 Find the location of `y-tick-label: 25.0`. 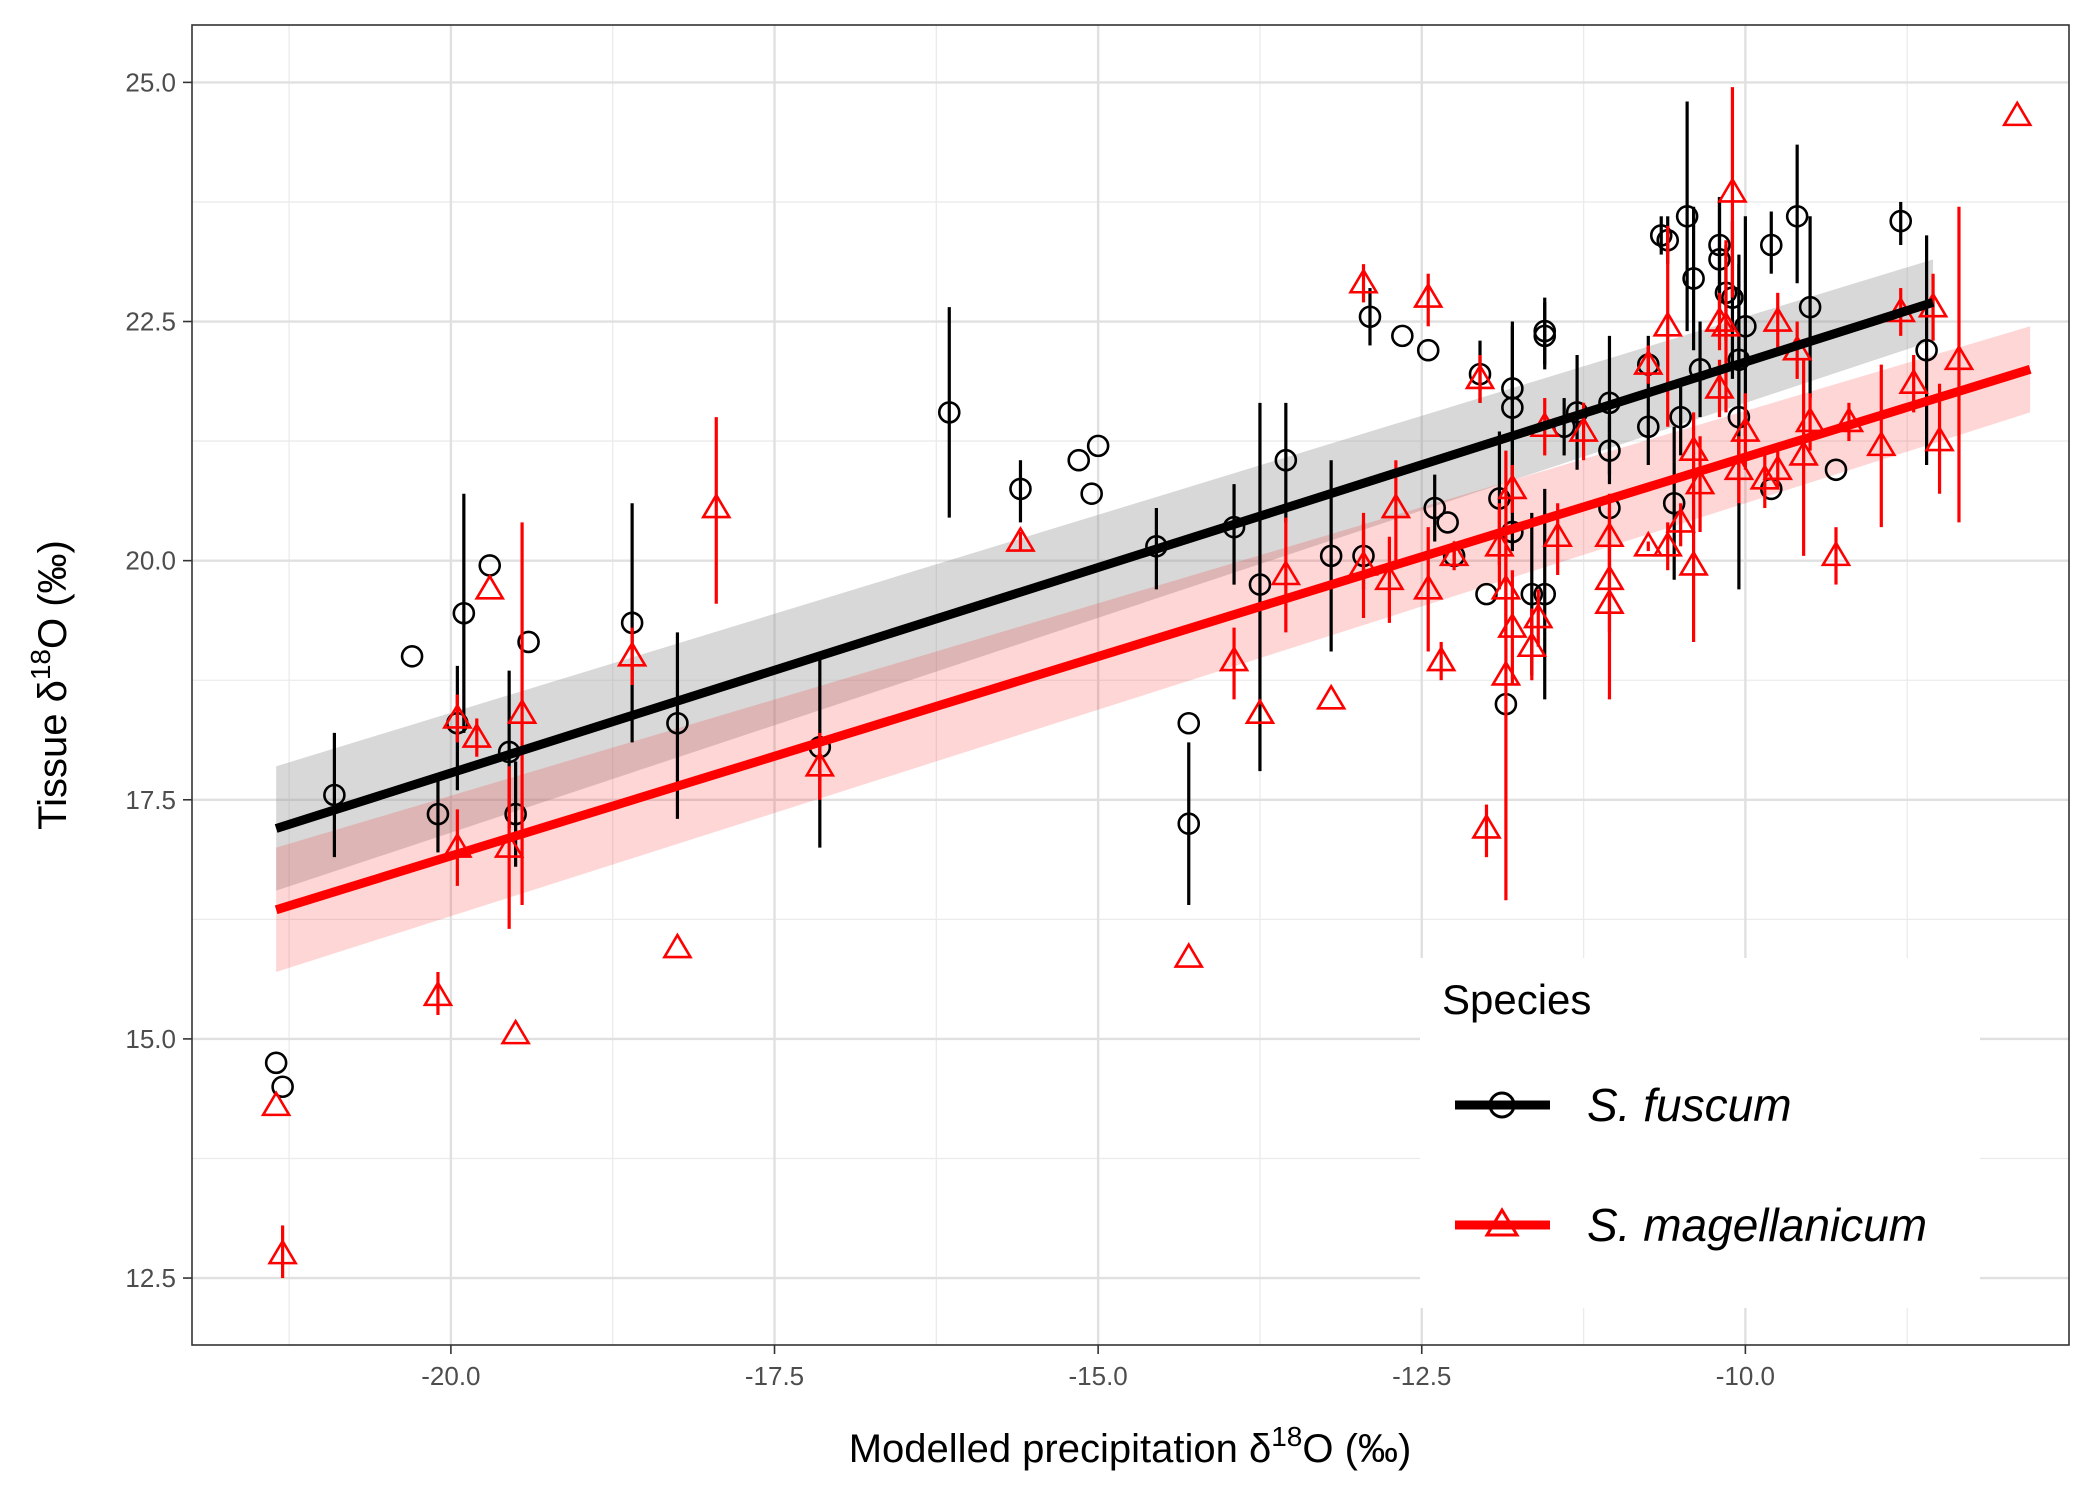

y-tick-label: 25.0 is located at coordinates (150, 82).